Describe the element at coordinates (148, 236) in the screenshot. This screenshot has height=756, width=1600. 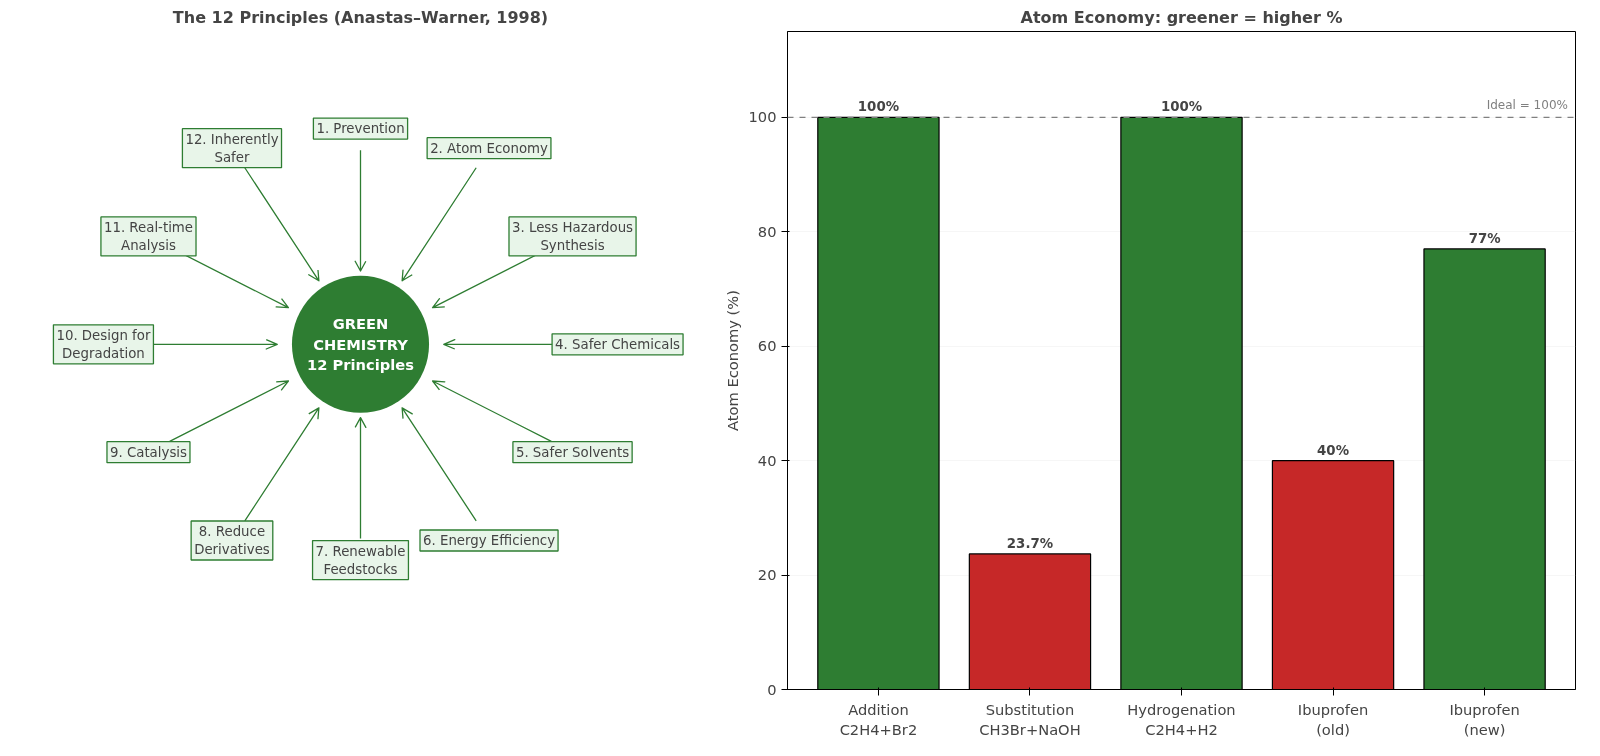
I see `category-label: 11. Real-time Analysis` at that location.